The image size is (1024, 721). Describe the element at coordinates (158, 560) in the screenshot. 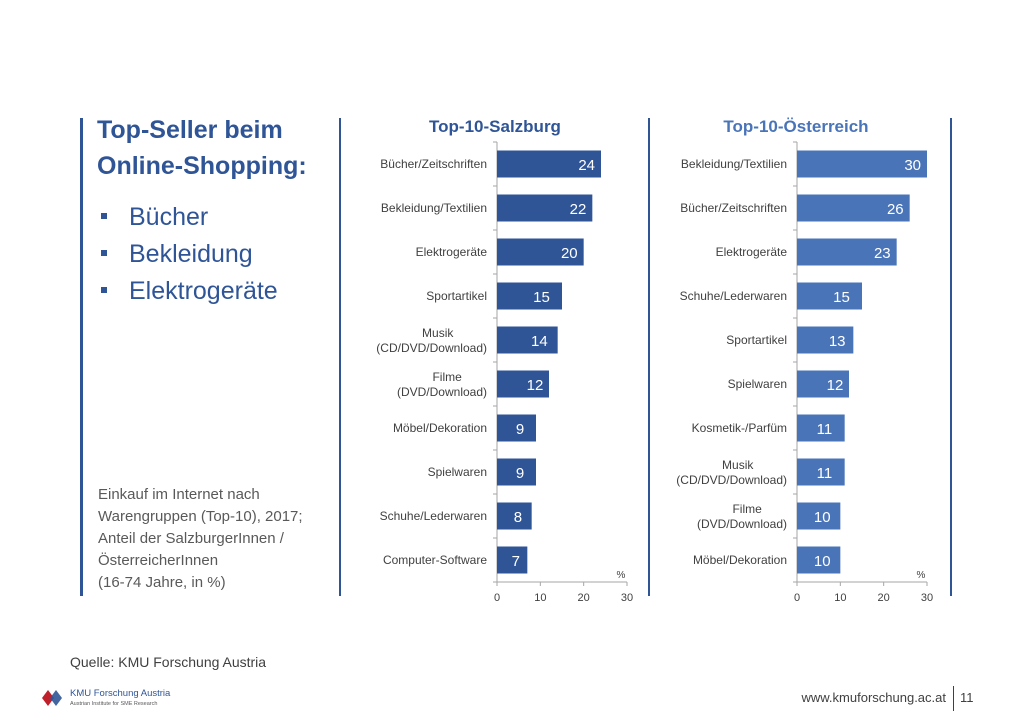

I see `note-line: ÖsterreicherInnen` at that location.